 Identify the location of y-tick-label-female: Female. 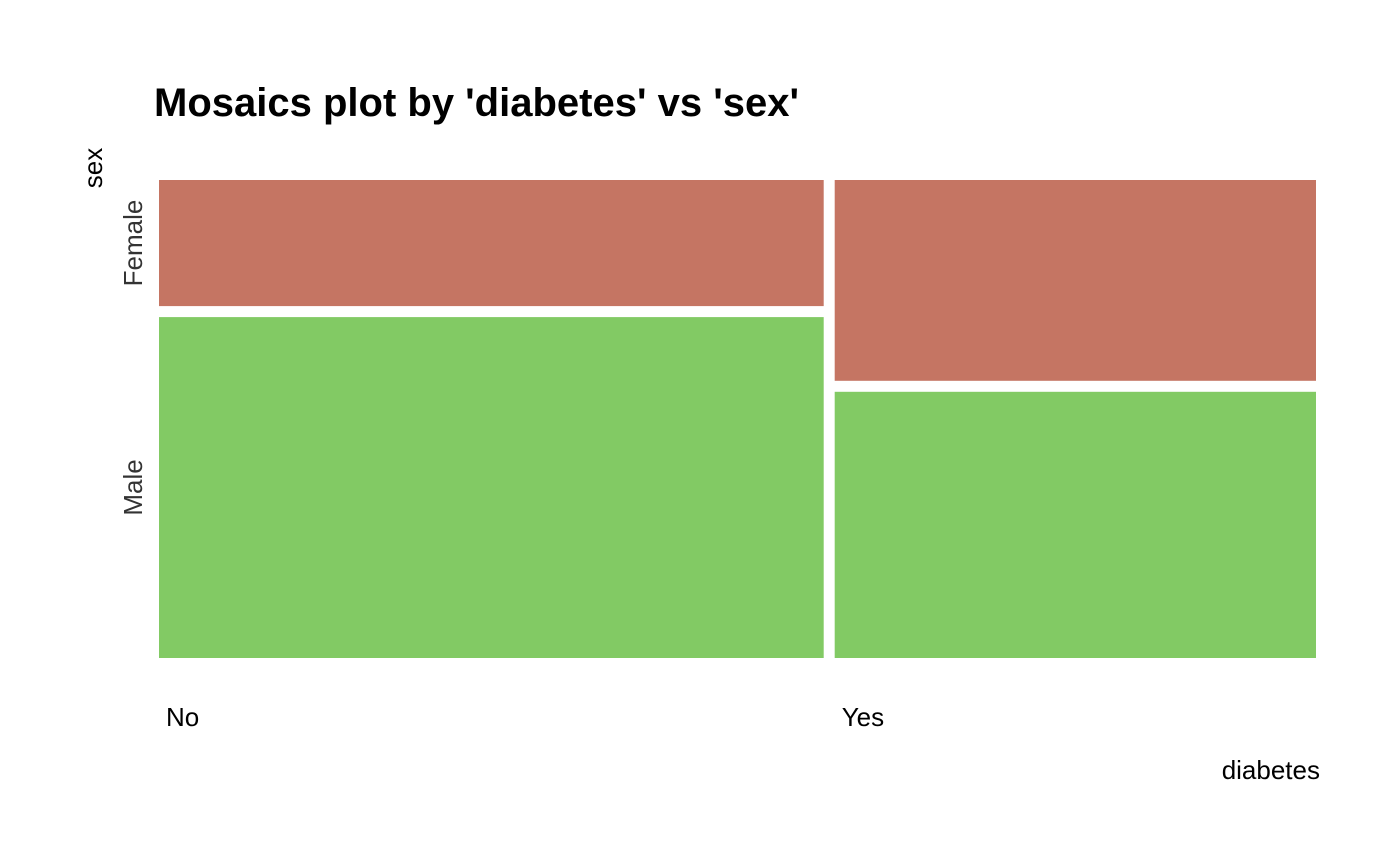
(133, 243).